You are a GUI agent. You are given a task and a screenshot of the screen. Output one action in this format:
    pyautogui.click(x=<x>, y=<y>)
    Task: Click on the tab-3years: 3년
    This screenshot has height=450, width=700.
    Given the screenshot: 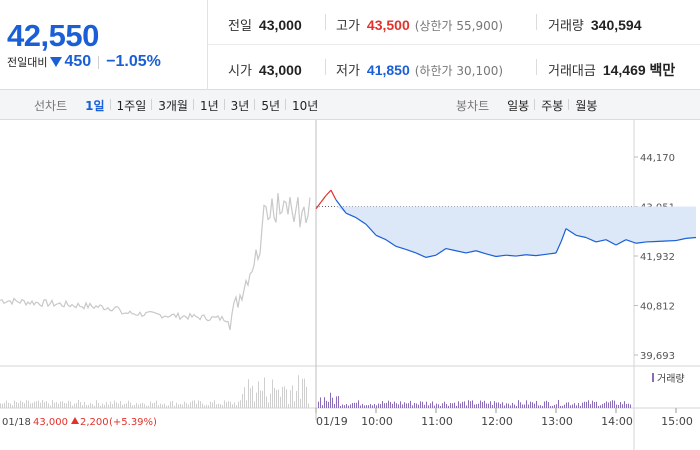 What is the action you would take?
    pyautogui.click(x=239, y=105)
    